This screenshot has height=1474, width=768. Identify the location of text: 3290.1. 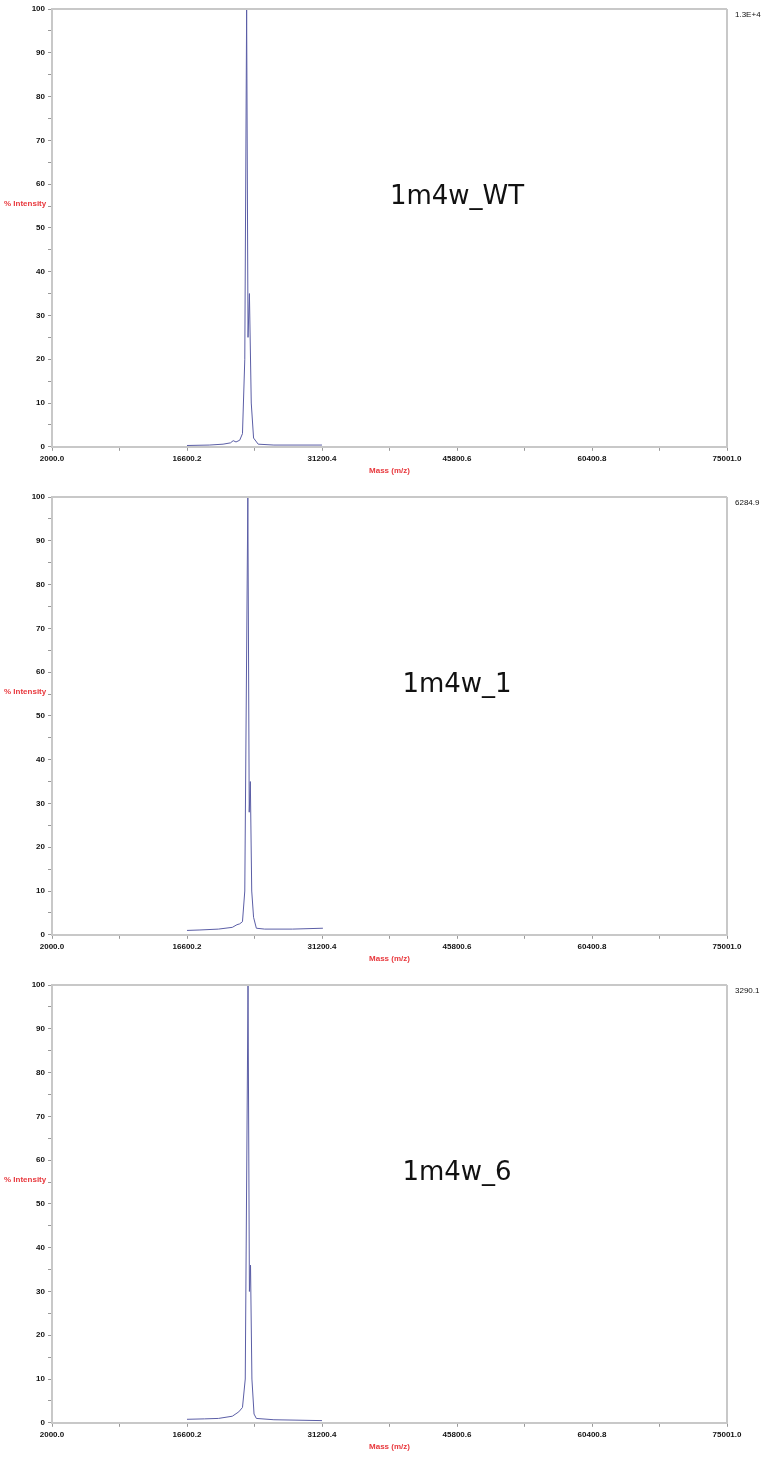
(748, 991).